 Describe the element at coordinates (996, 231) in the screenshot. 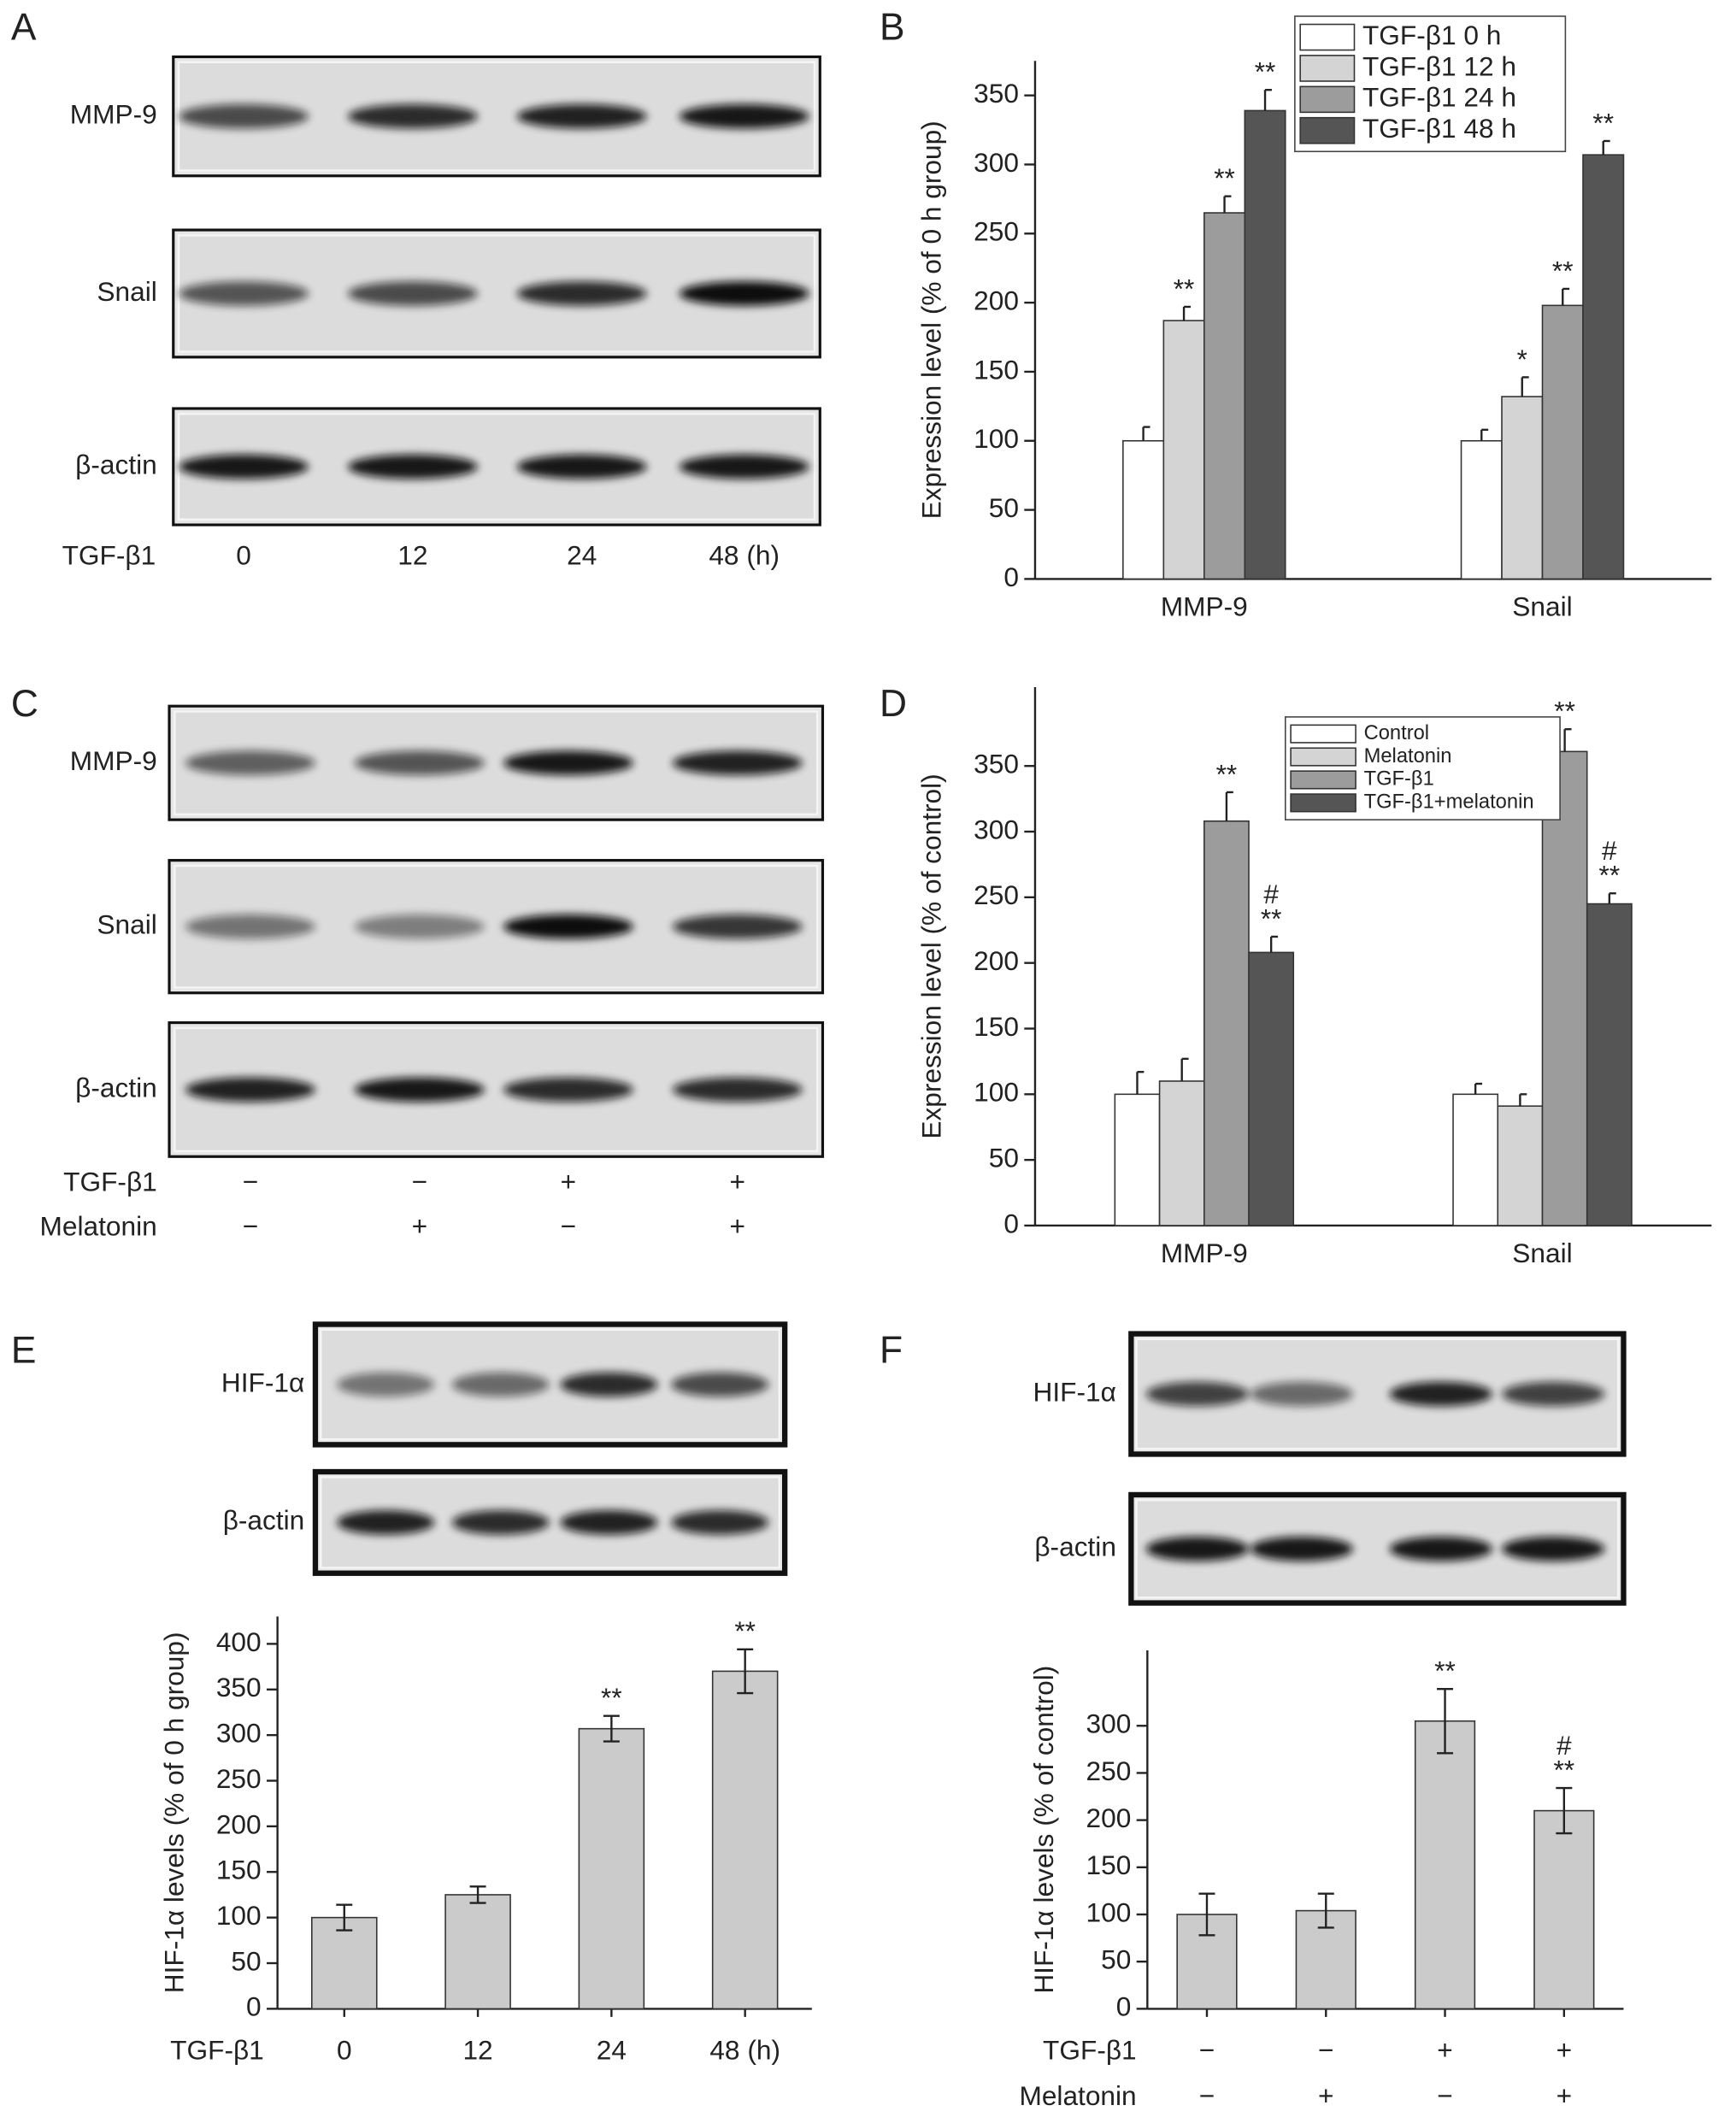

I see `y-tick-label: 250` at that location.